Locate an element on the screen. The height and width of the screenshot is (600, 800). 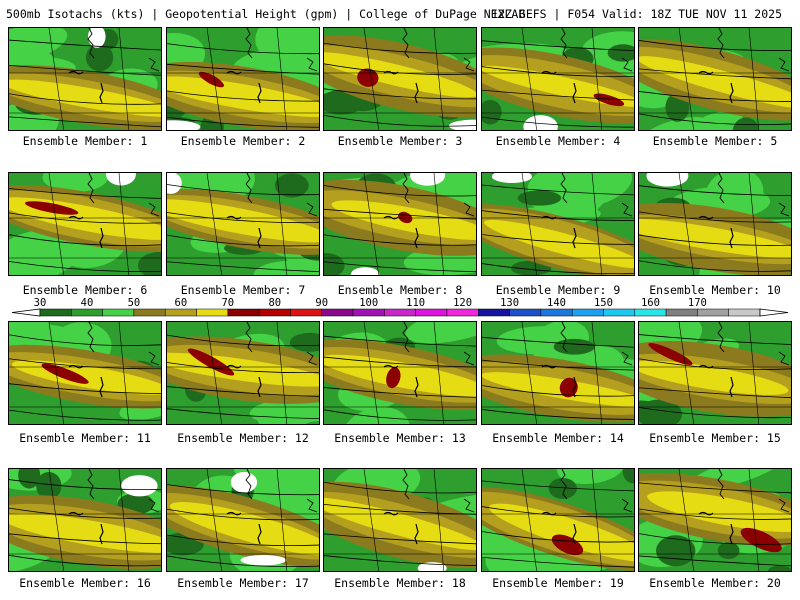
ensemble-member-label: Ensemble Member: 10 is located at coordinates (715, 290).